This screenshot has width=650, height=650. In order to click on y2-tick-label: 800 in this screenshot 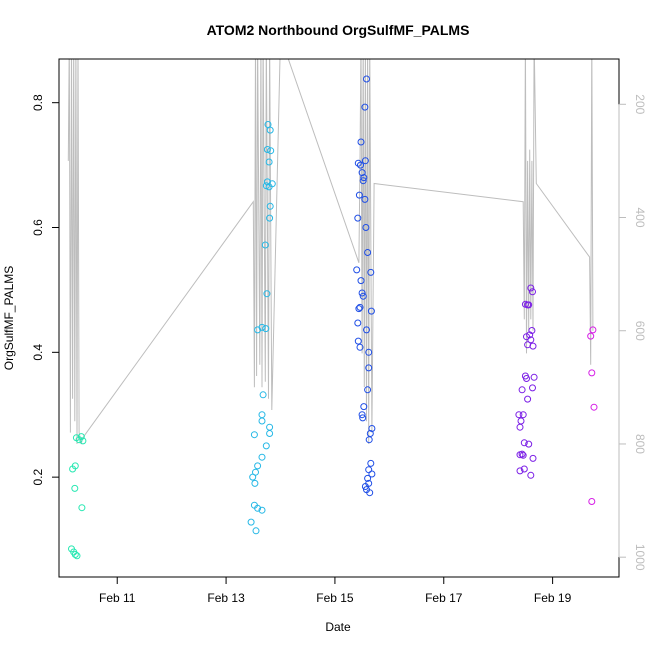, I will do `click(640, 444)`.